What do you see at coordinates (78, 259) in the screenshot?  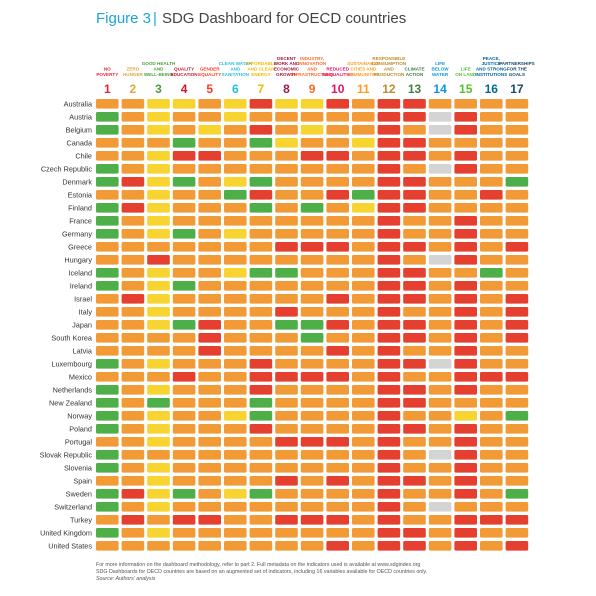 I see `country-label: Hungary` at bounding box center [78, 259].